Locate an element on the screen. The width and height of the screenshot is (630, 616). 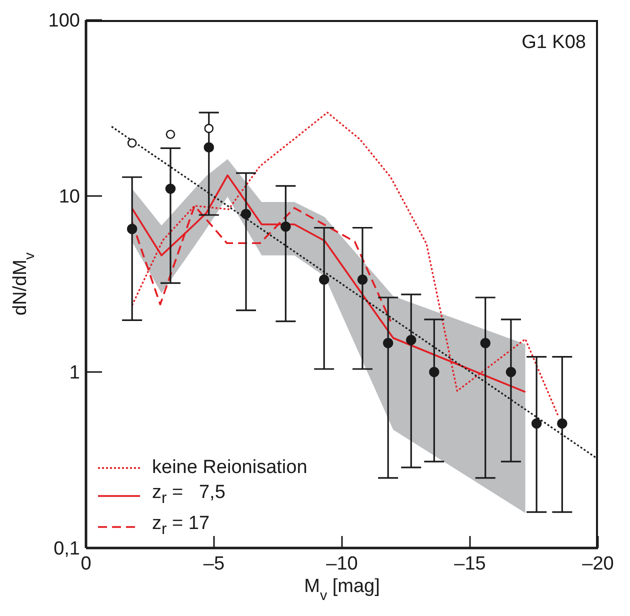
x-tick-label: –10 is located at coordinates (342, 563).